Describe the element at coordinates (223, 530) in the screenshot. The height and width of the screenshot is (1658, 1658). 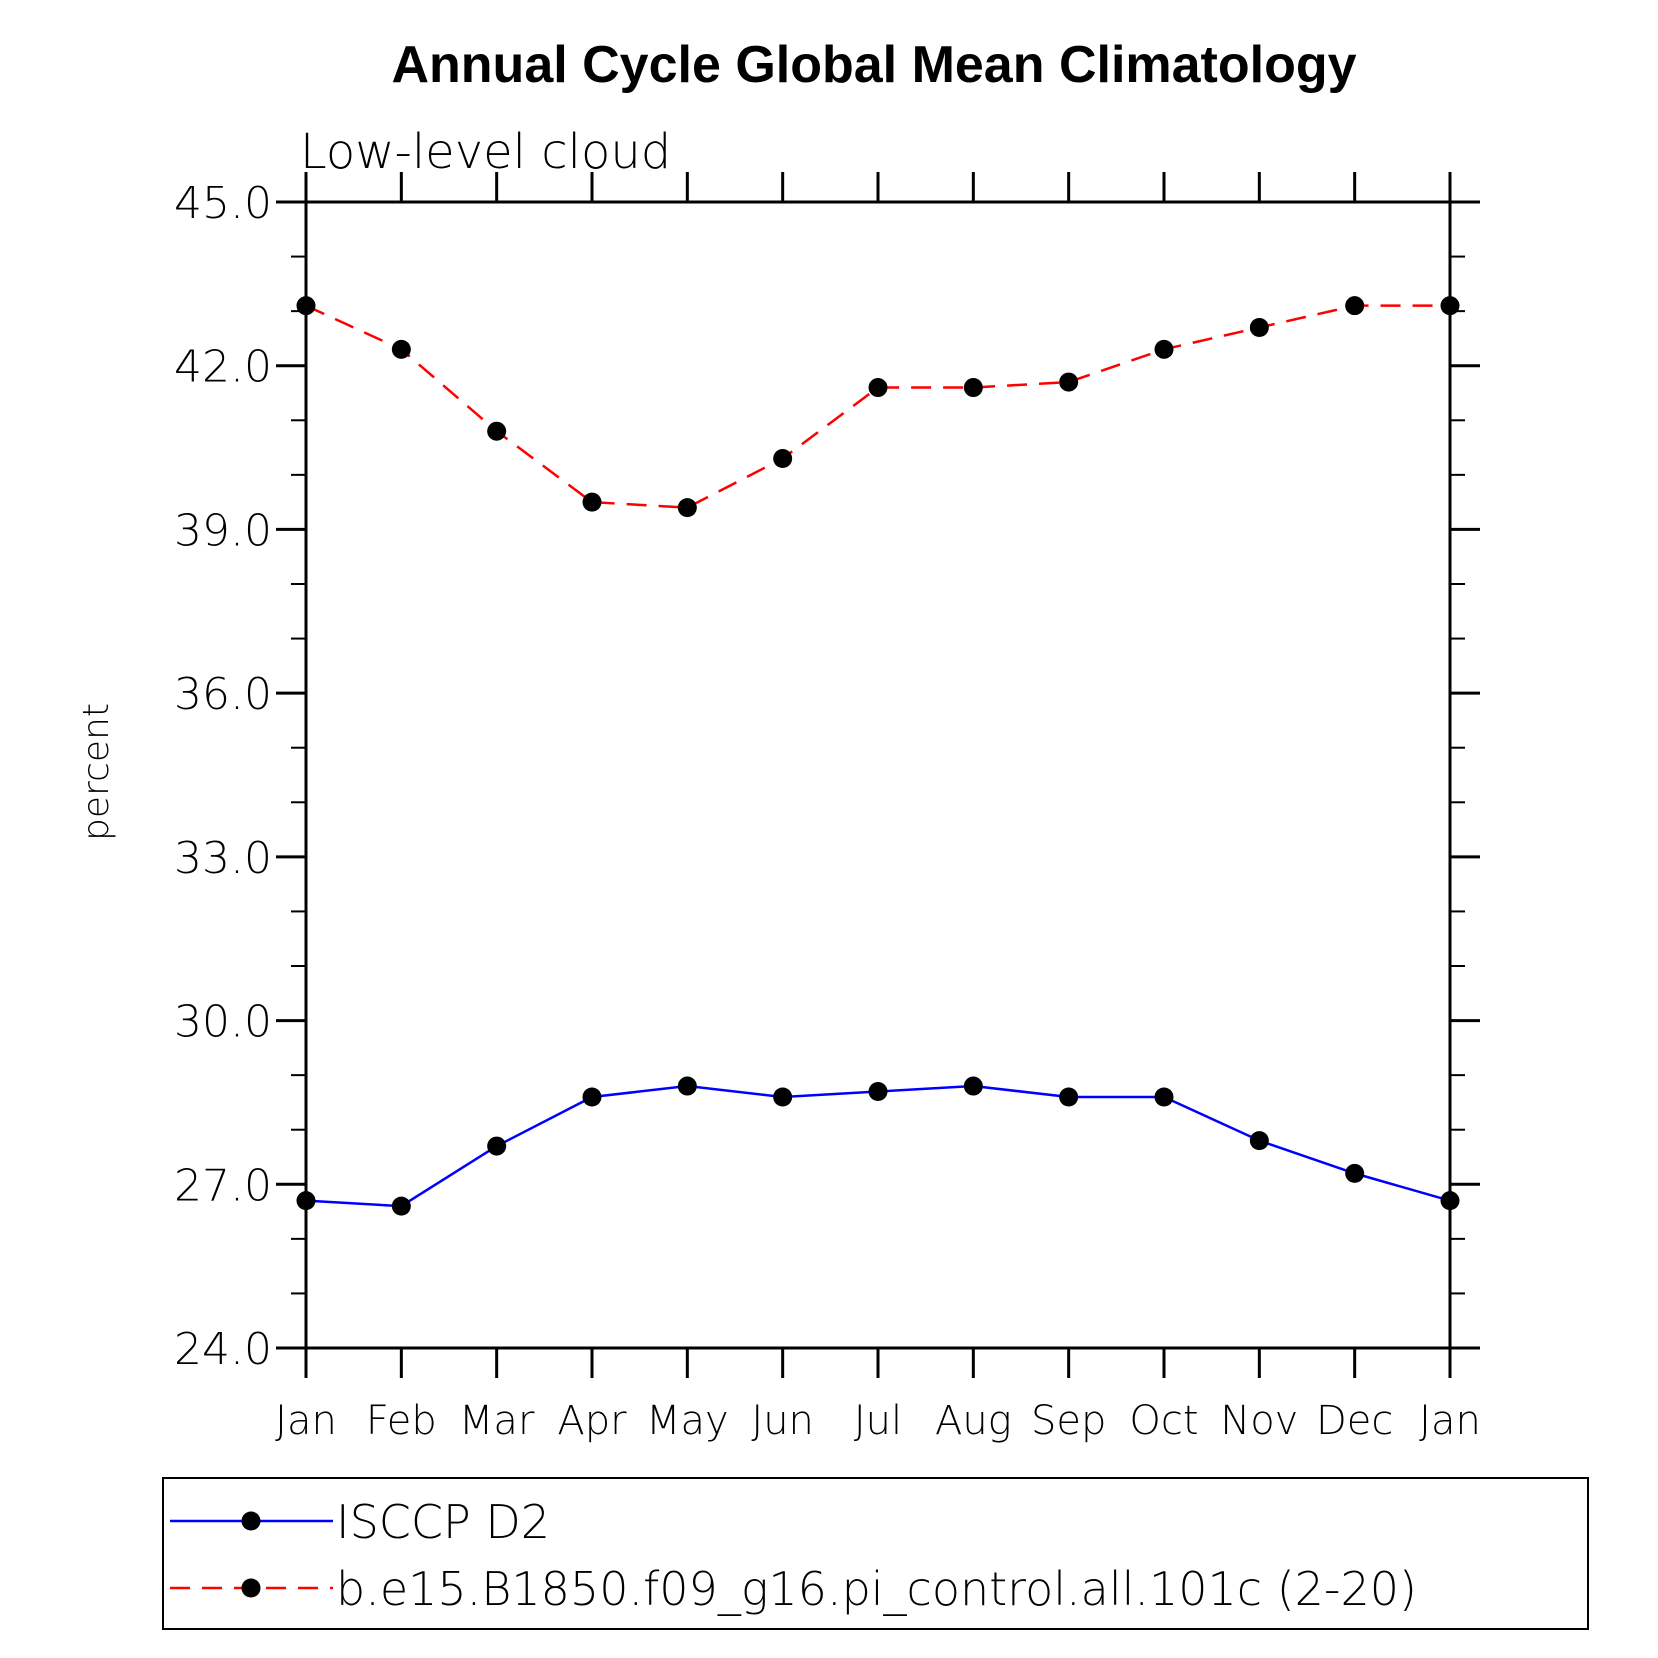
I see `y-tick-label: 39.0` at that location.